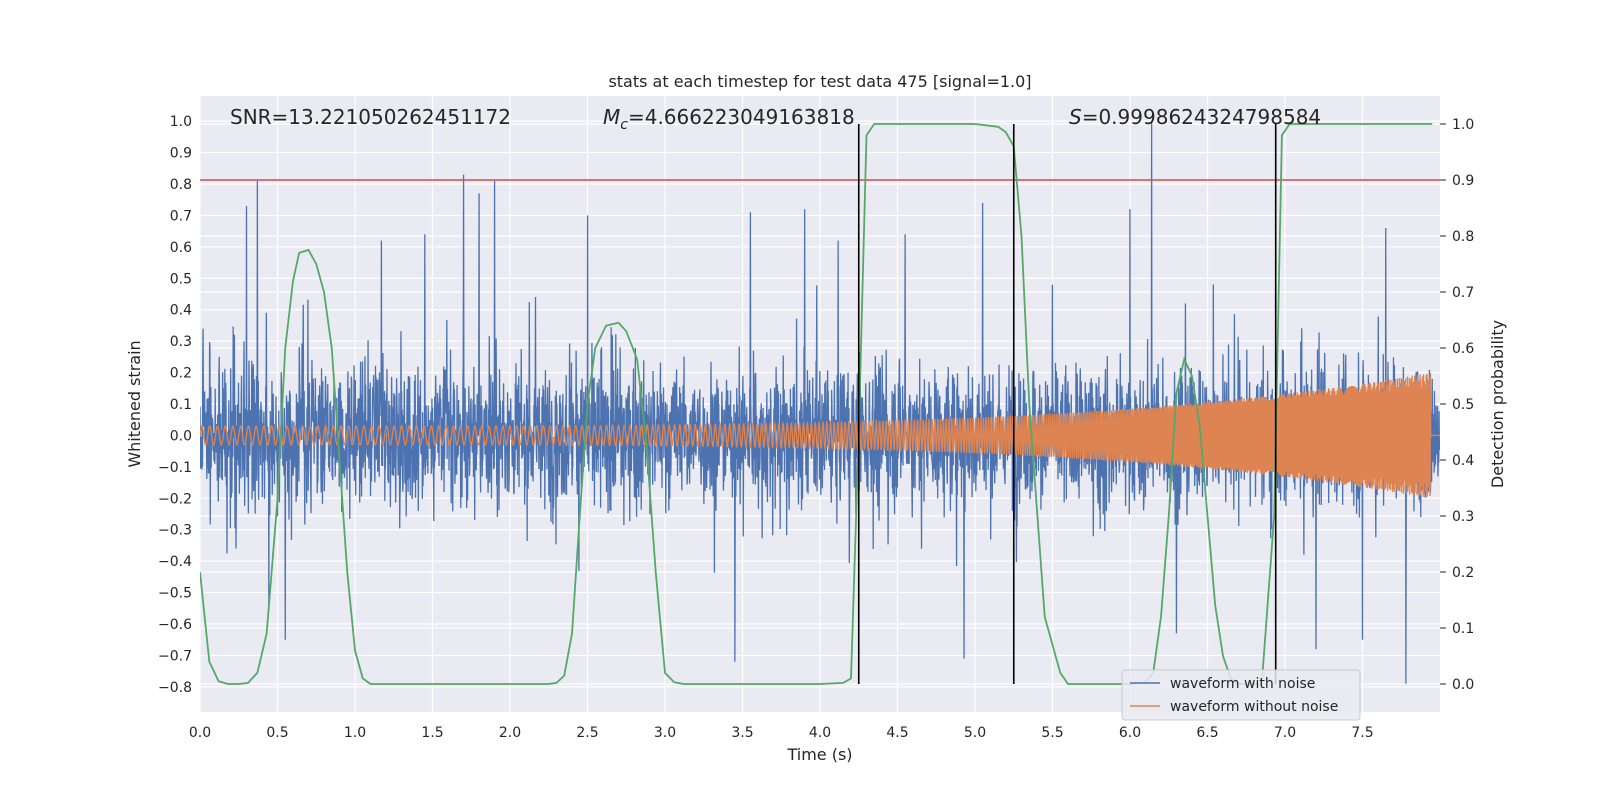 The width and height of the screenshot is (1600, 800). Describe the element at coordinates (175, 562) in the screenshot. I see `y-tick-label: −0.4` at that location.